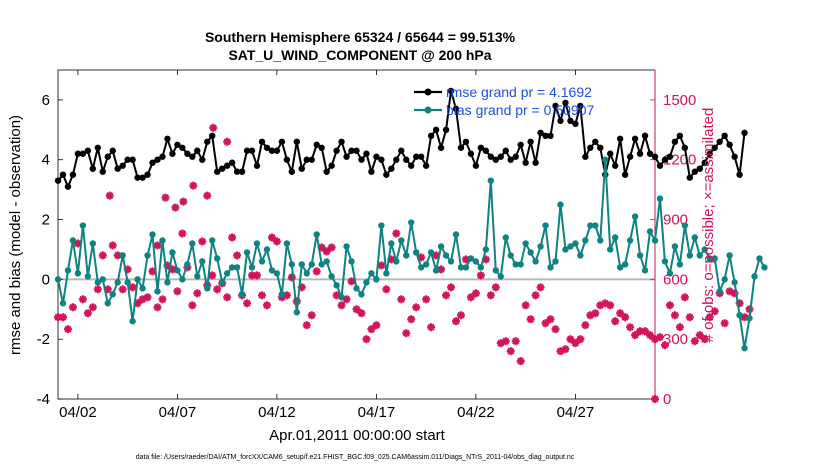  What do you see at coordinates (519, 92) in the screenshot?
I see `legend-label: rmse grand pr = 4.1692` at bounding box center [519, 92].